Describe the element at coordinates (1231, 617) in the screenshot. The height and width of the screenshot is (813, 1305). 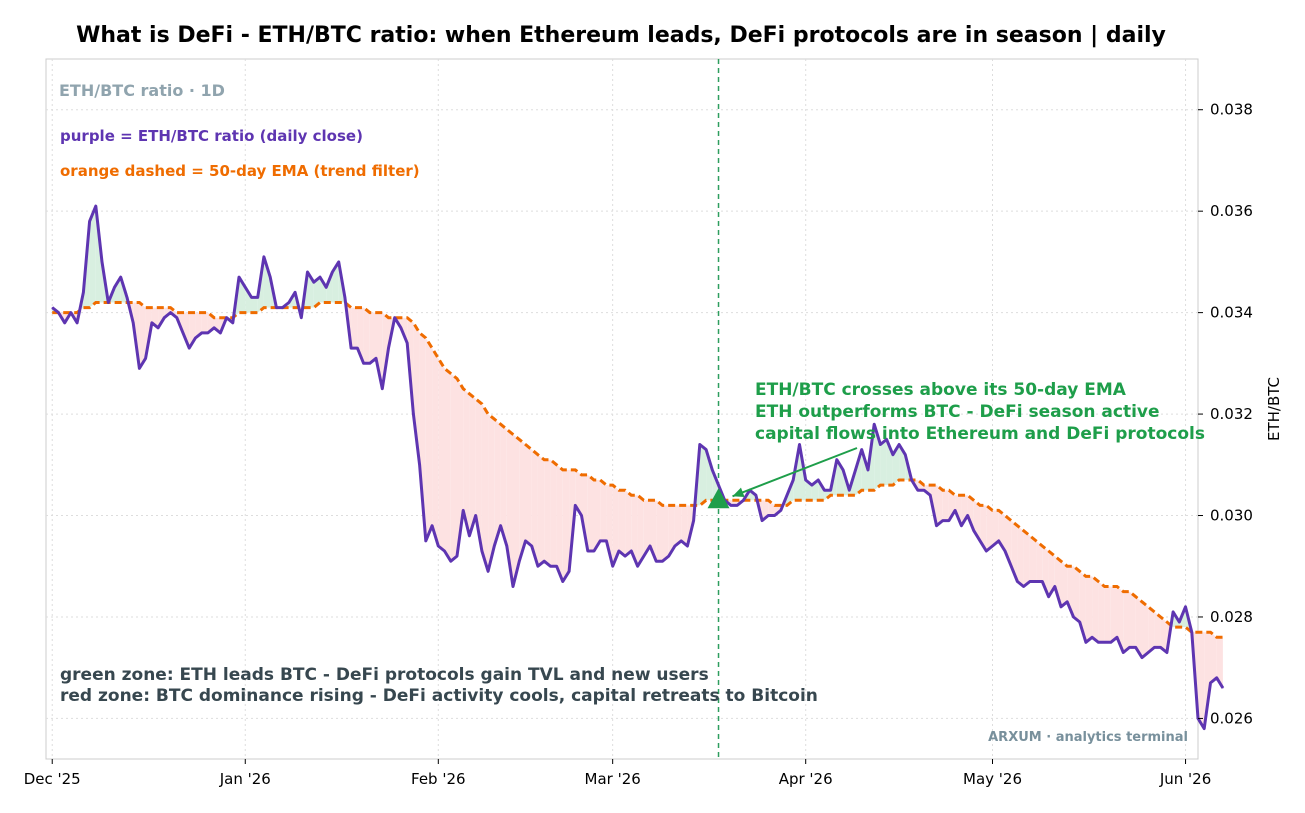
I see `y-tick-label: 0.028` at that location.